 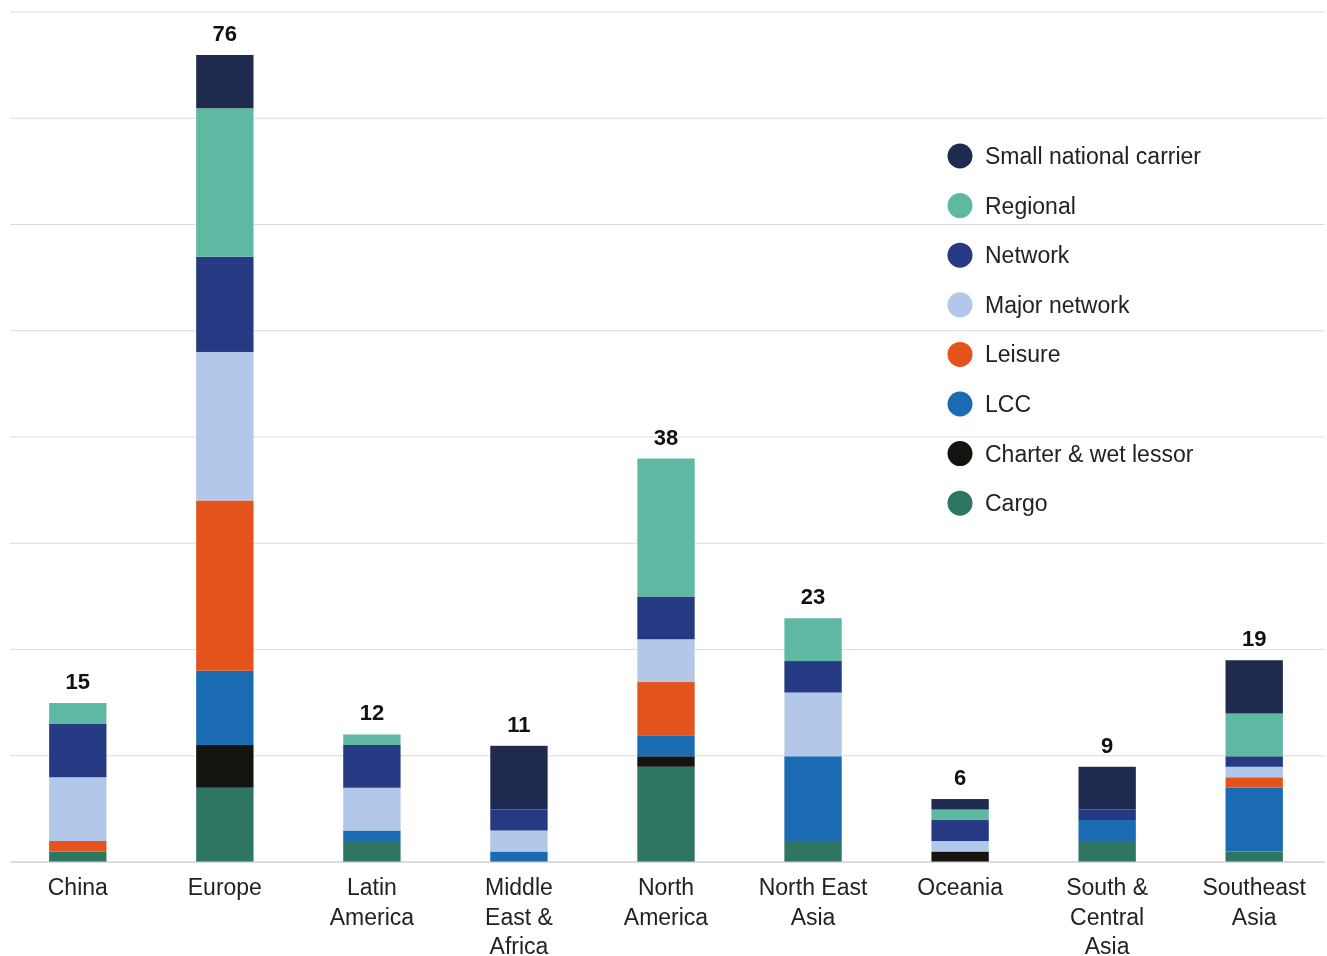 I want to click on legend-label: Small national carrier, so click(x=1093, y=156).